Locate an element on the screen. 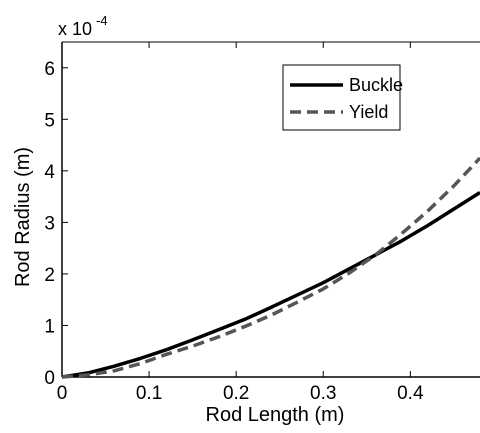 The width and height of the screenshot is (480, 433). y-axis-label: Rod Radius (m) is located at coordinates (23, 217).